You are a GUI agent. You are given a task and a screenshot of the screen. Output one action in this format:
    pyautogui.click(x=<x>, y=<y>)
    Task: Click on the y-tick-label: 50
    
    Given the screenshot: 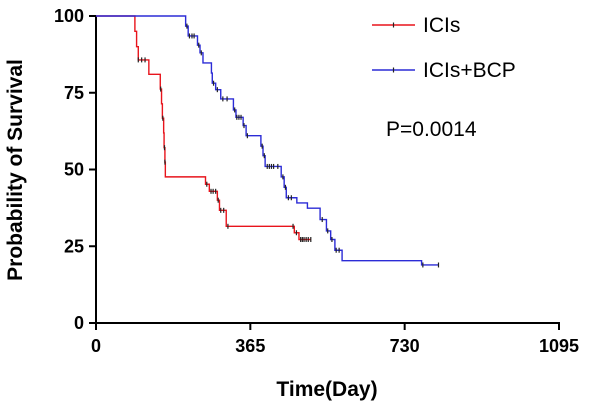 What is the action you would take?
    pyautogui.click(x=74, y=170)
    